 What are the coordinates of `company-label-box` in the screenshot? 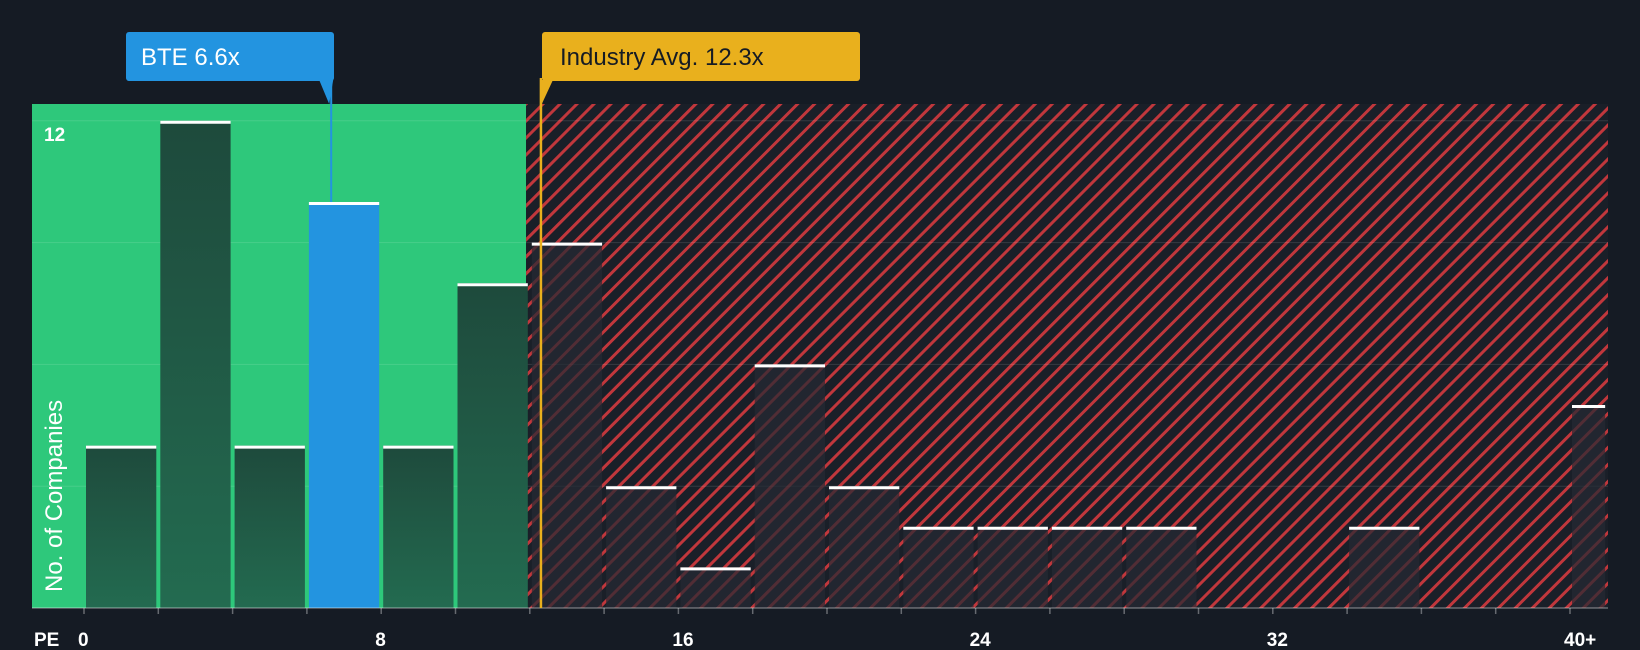 It's located at (230, 56).